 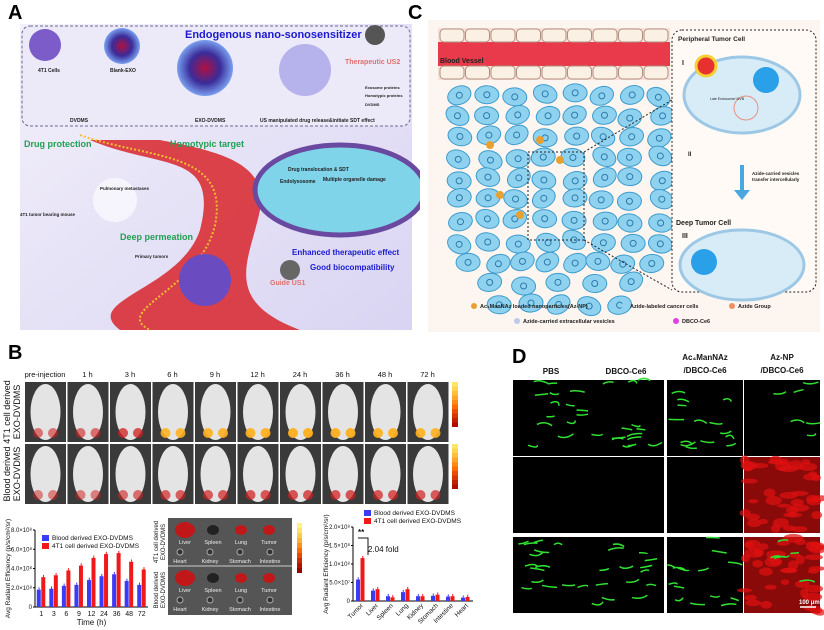 What do you see at coordinates (415, 513) in the screenshot?
I see `legend-label: Blood derived EXO-DVDMS` at bounding box center [415, 513].